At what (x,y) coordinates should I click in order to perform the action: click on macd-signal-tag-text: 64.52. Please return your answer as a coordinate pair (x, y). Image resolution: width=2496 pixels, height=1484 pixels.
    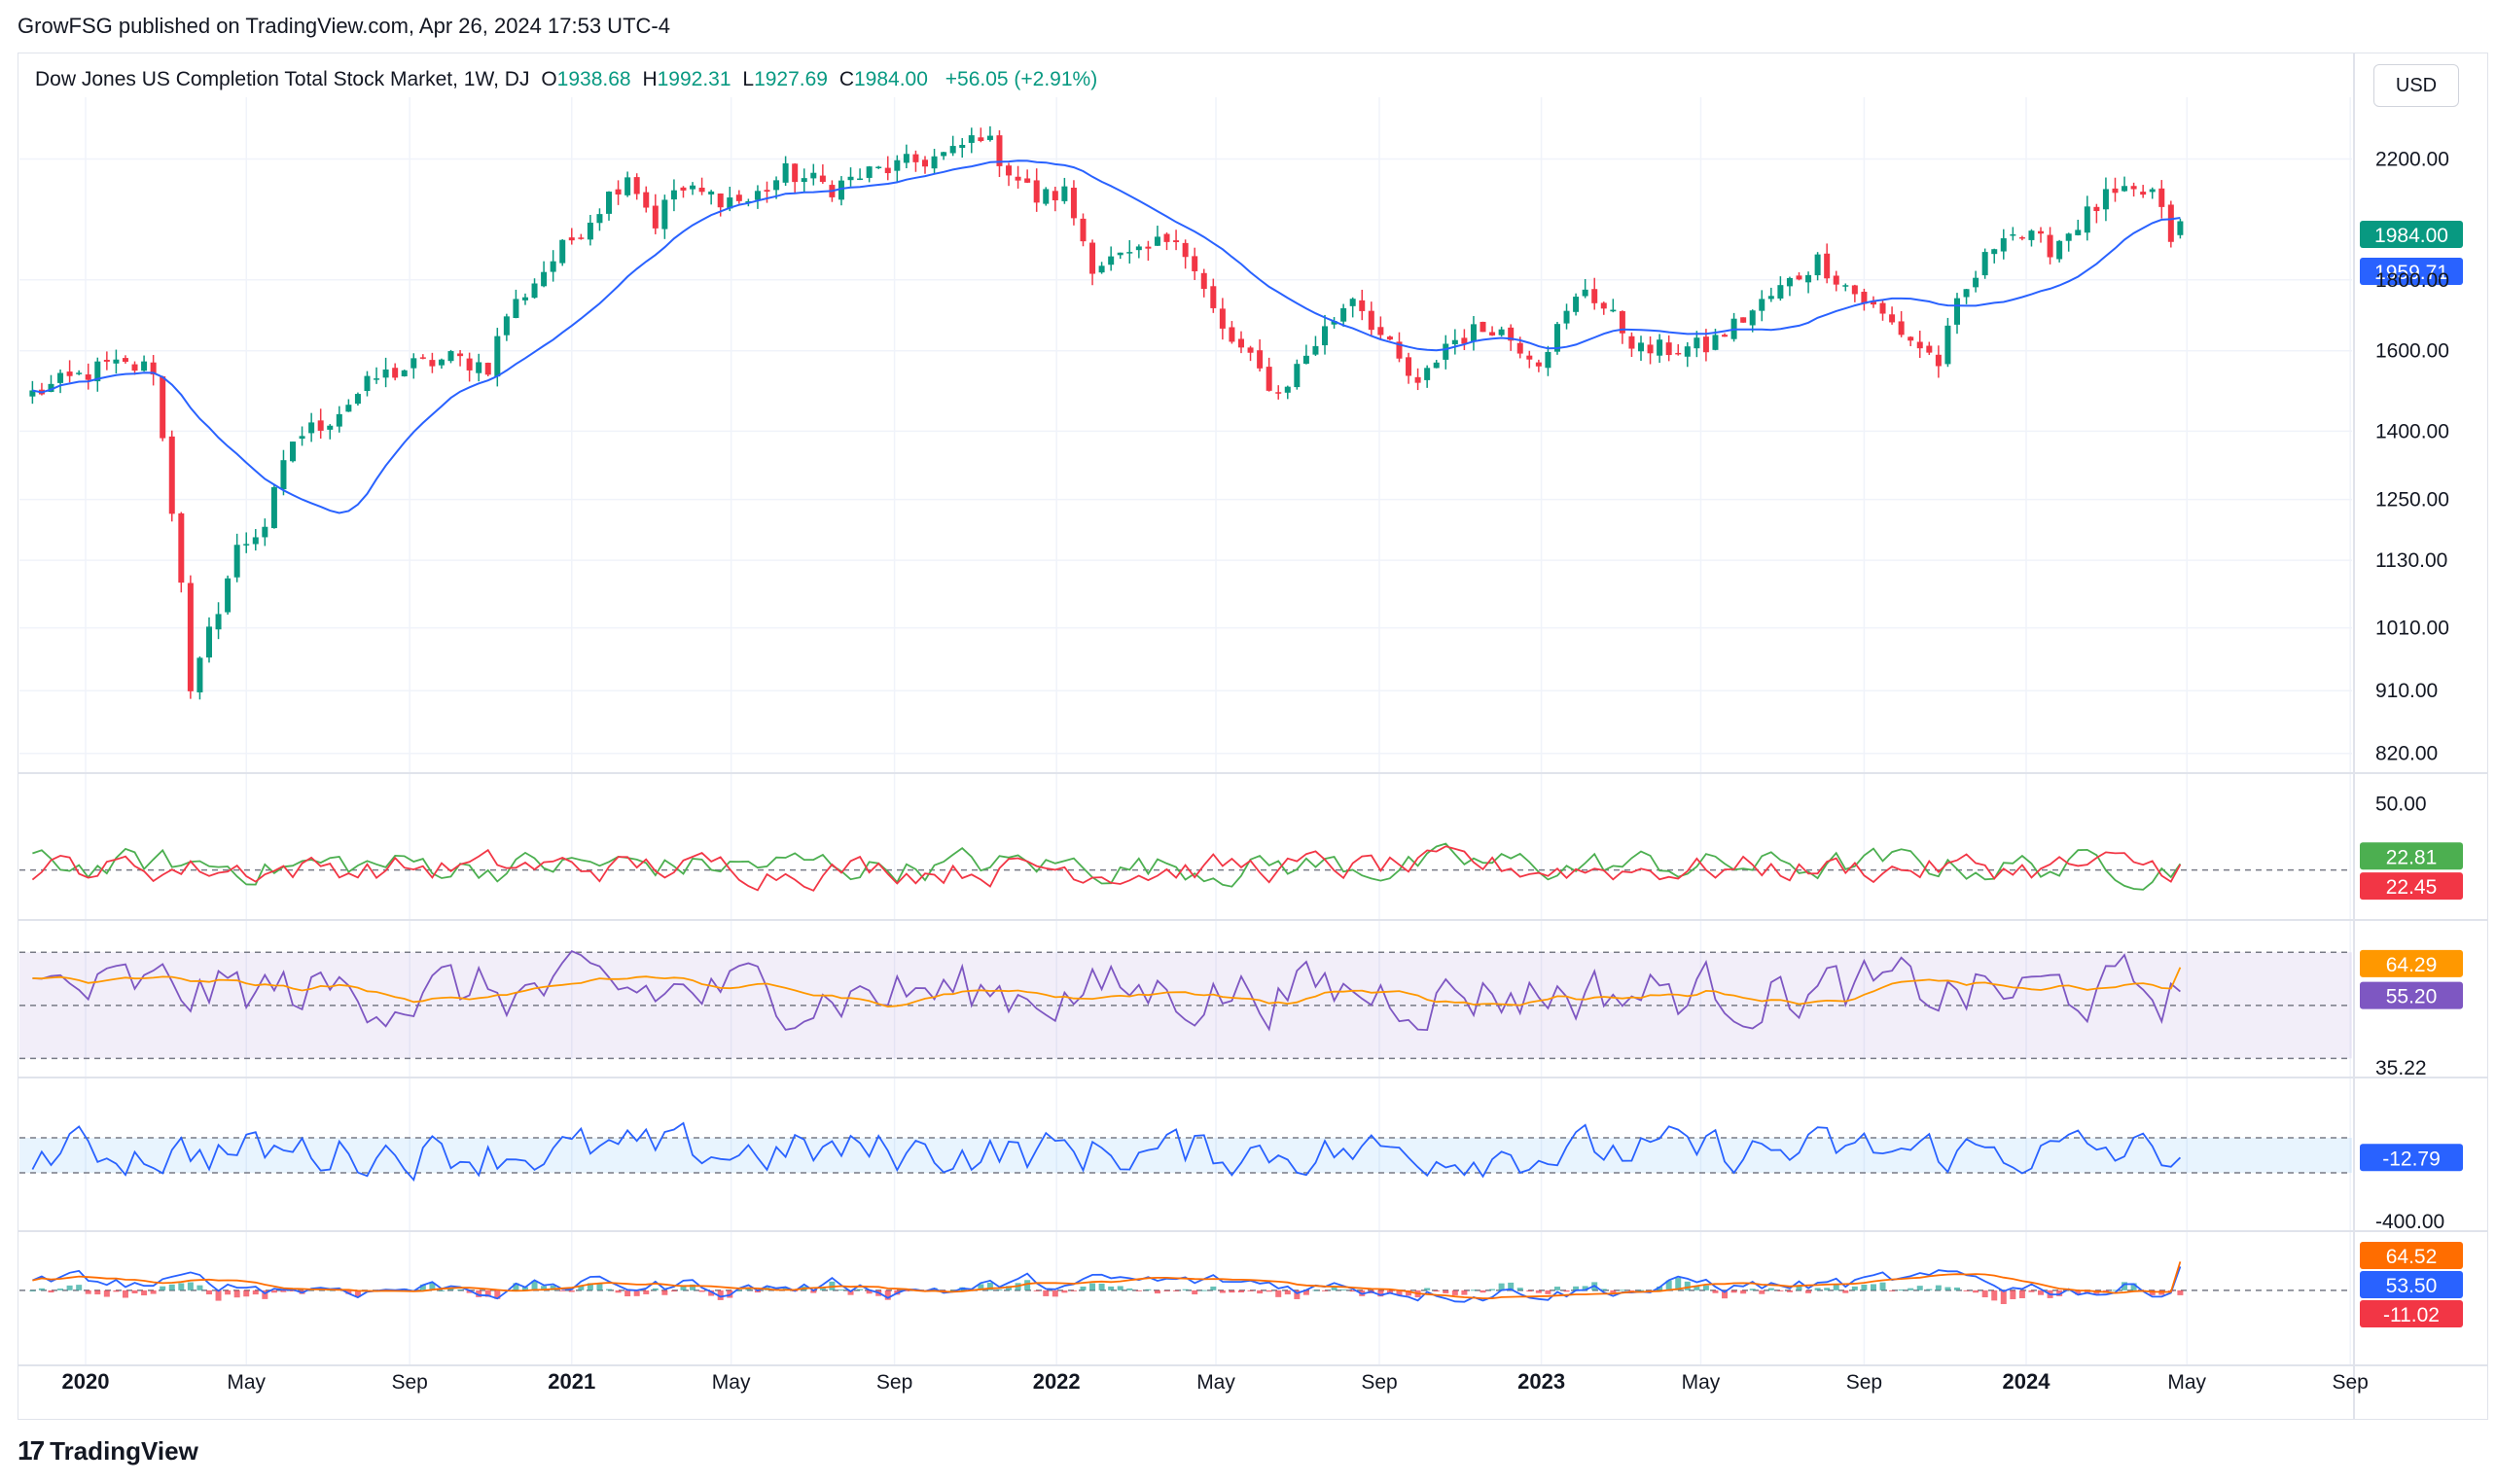
    Looking at the image, I should click on (2412, 1257).